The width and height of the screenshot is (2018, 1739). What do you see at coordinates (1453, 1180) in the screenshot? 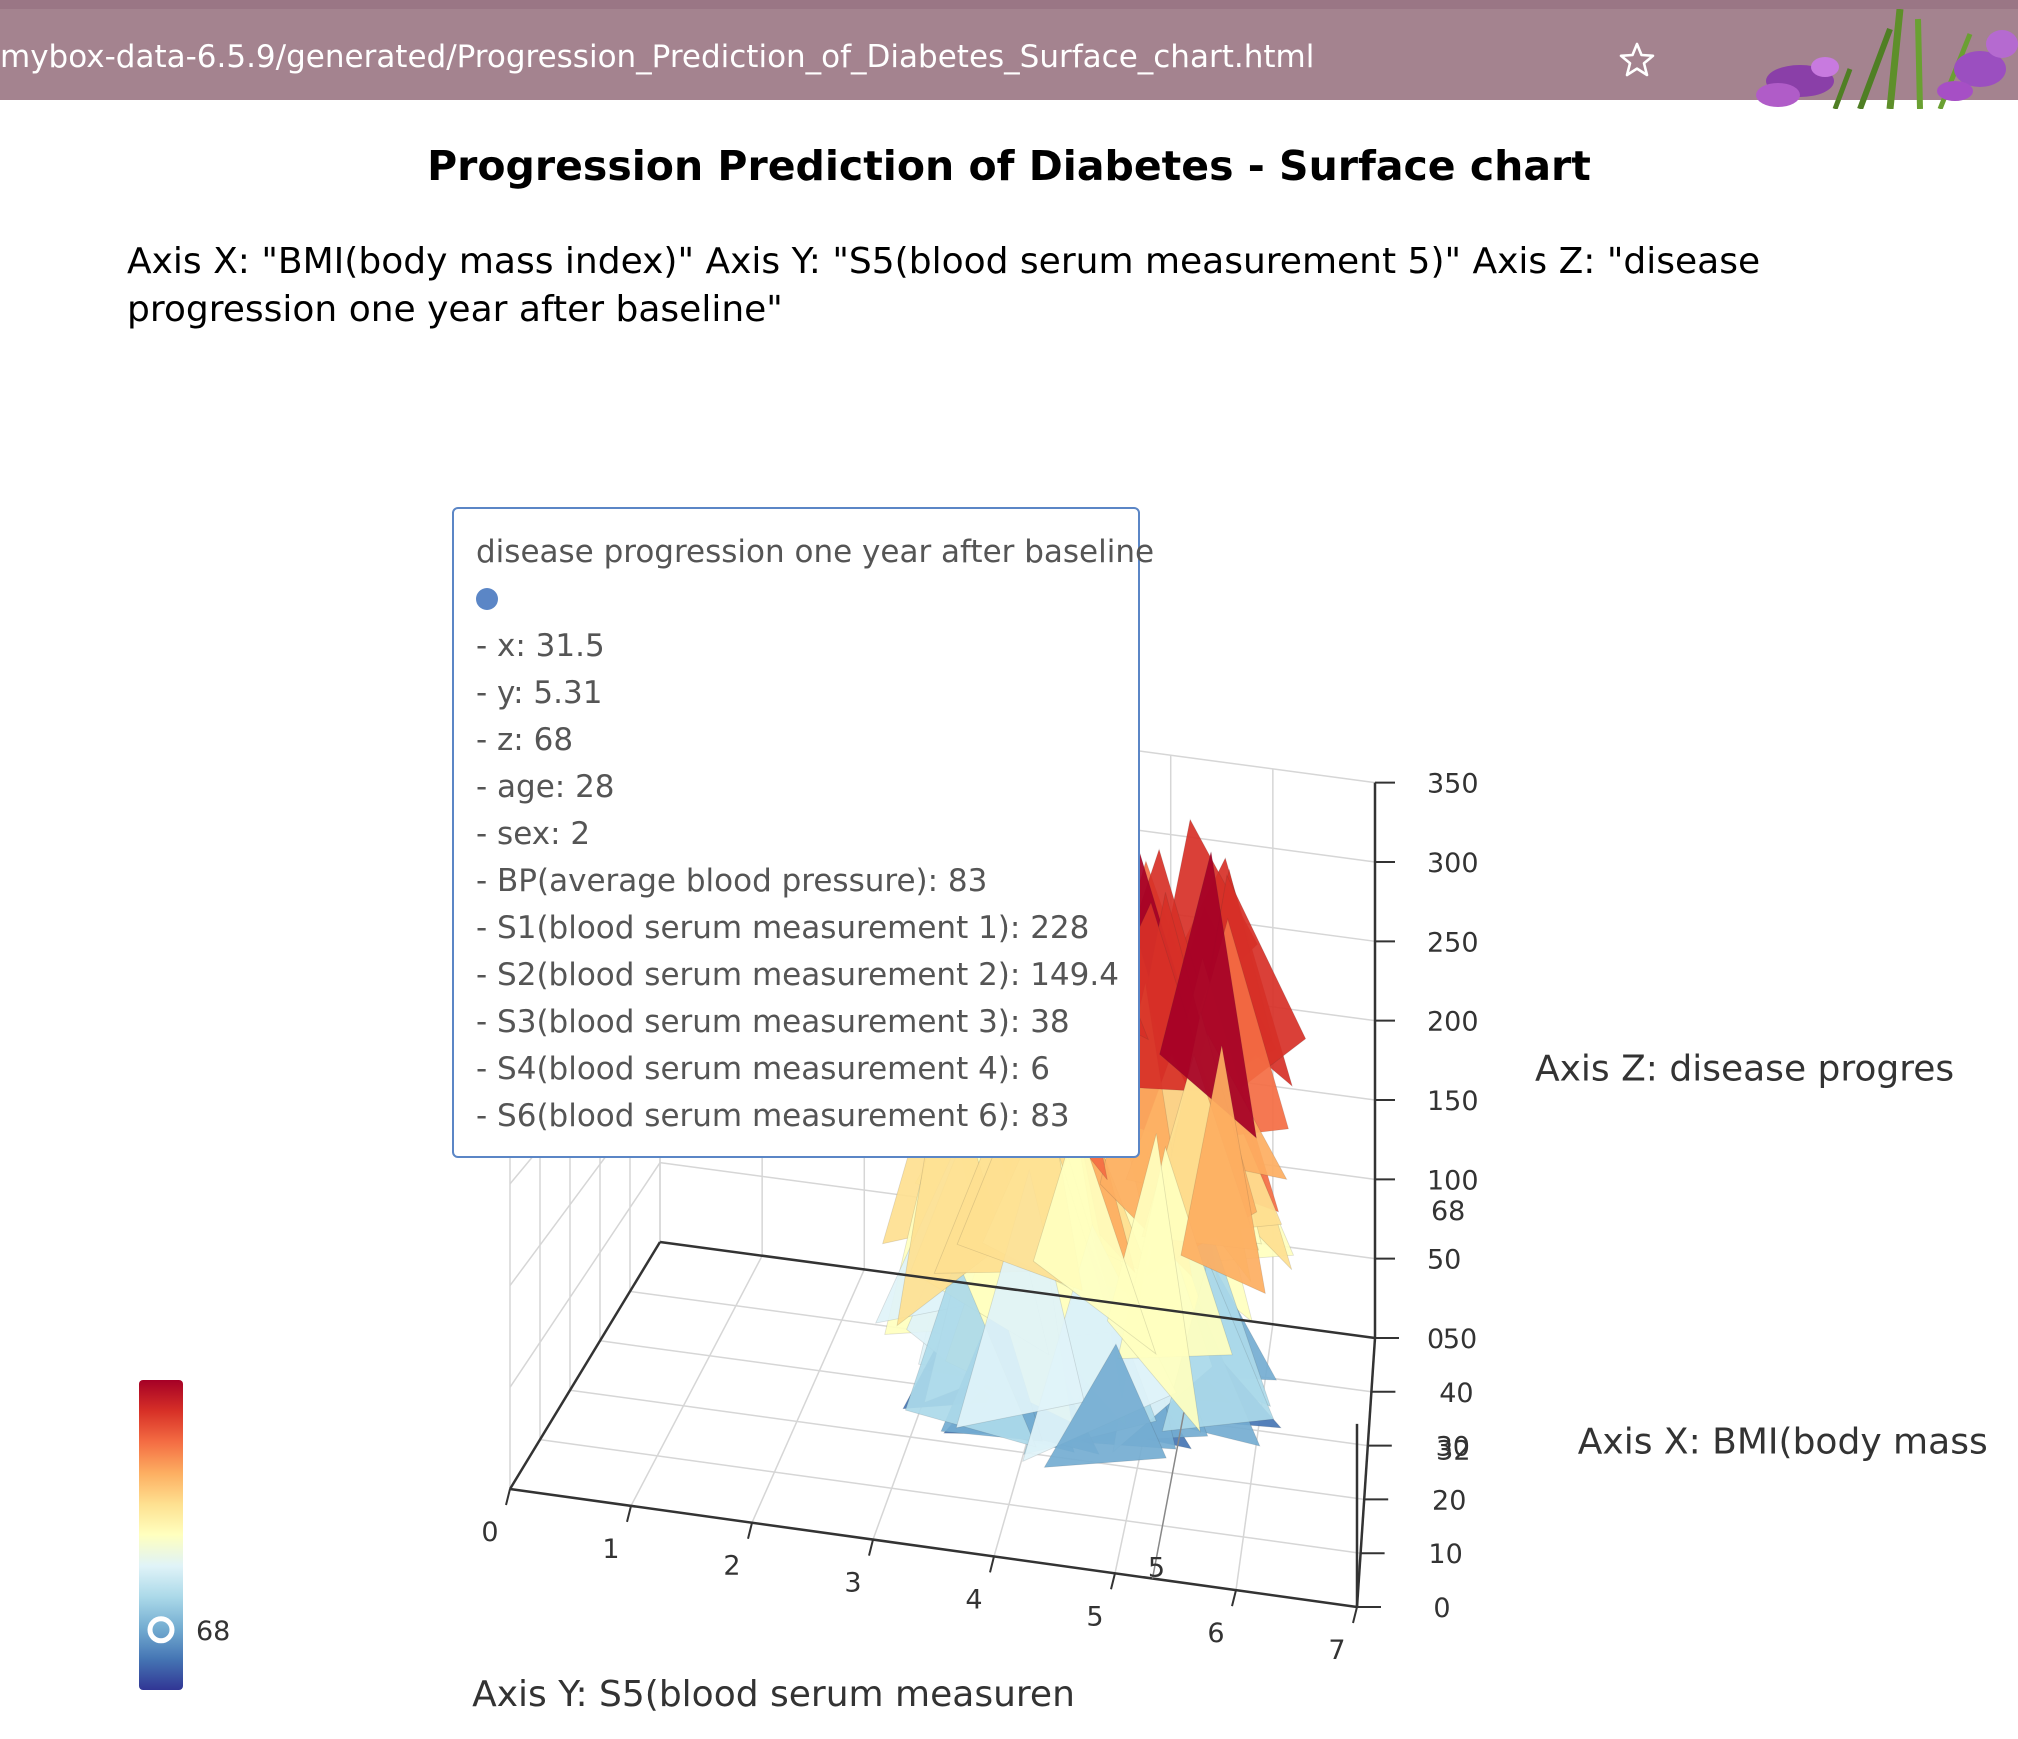
I see `z-axis-tick-label: 100` at bounding box center [1453, 1180].